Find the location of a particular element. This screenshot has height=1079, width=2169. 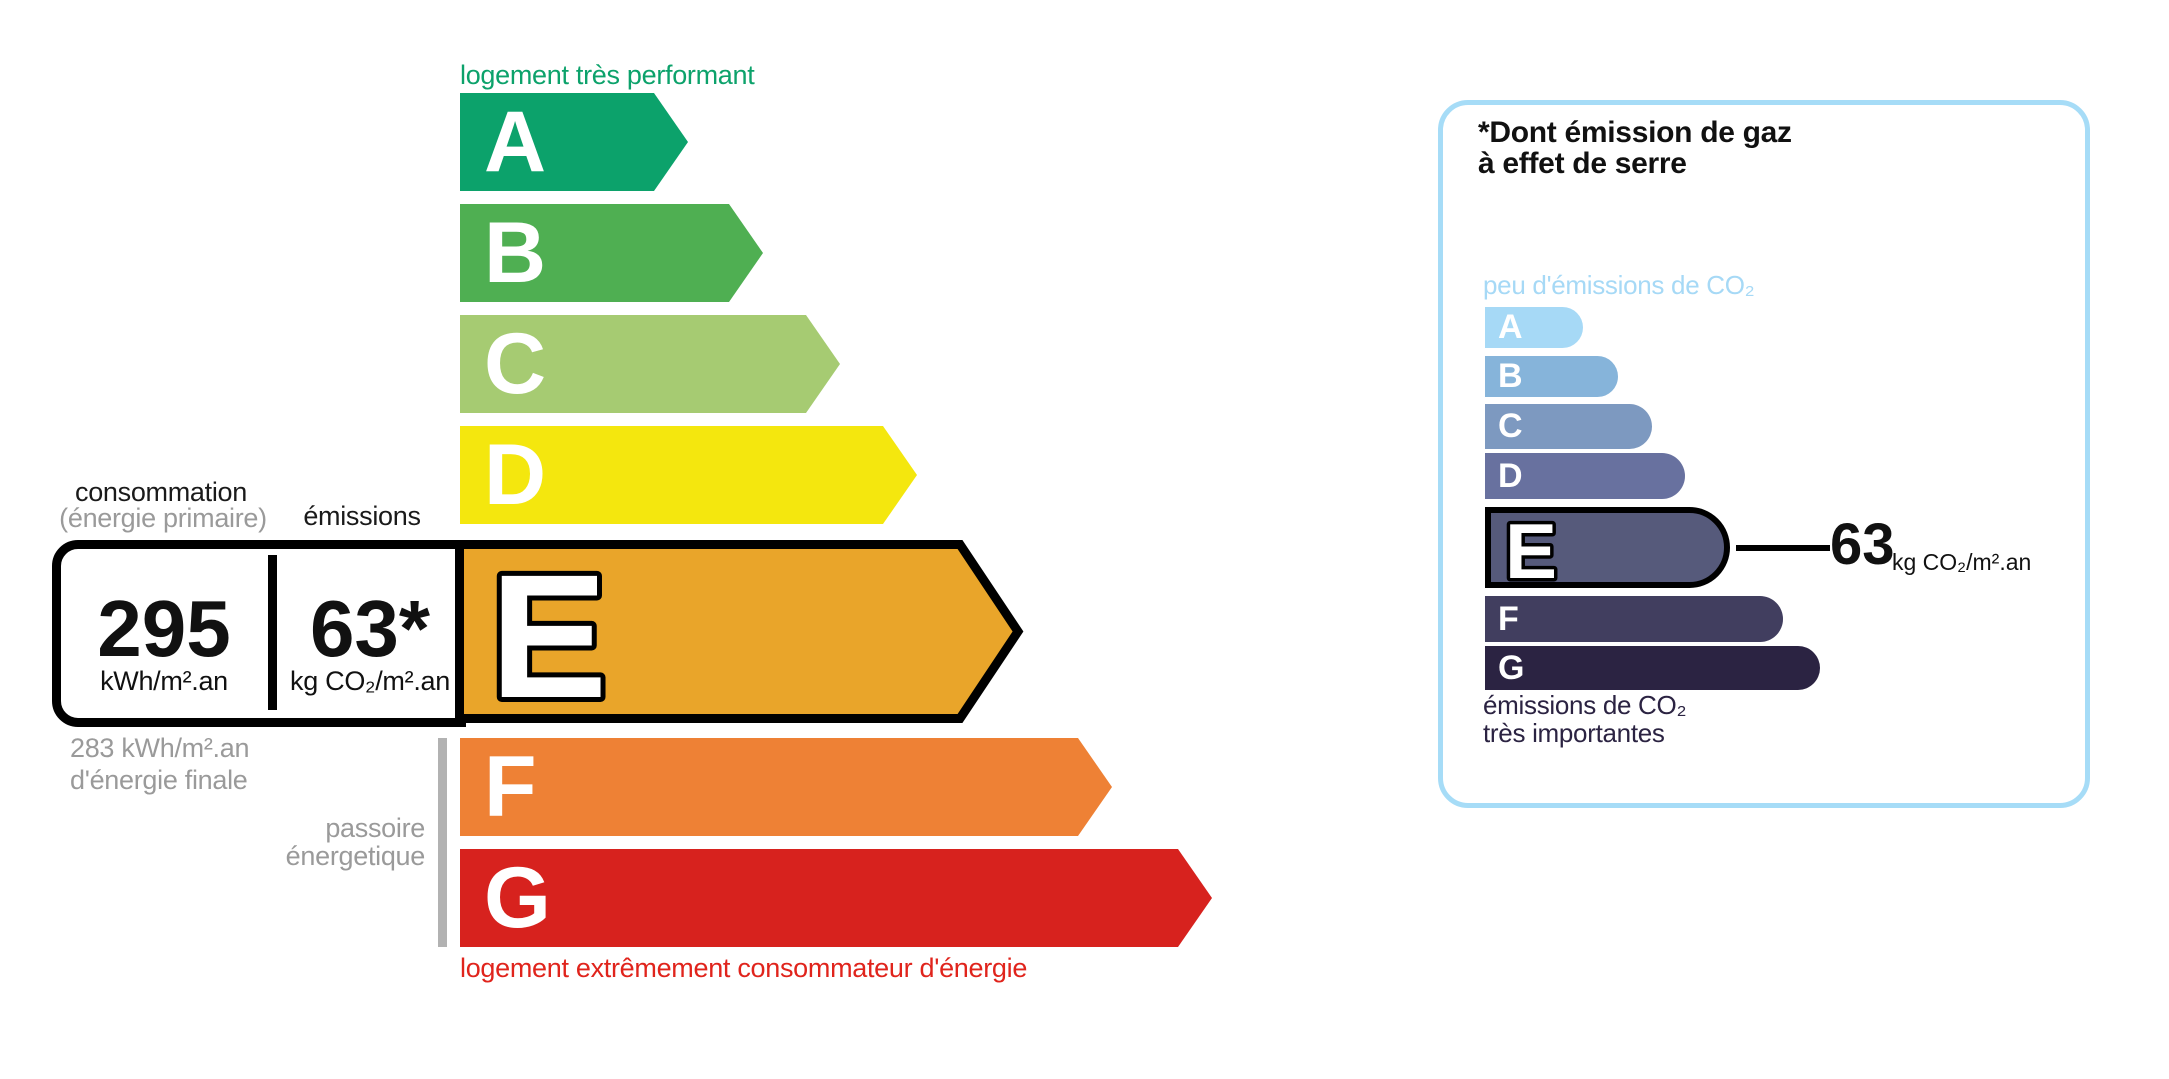

co2-bar-c-letter: C is located at coordinates (1510, 426).